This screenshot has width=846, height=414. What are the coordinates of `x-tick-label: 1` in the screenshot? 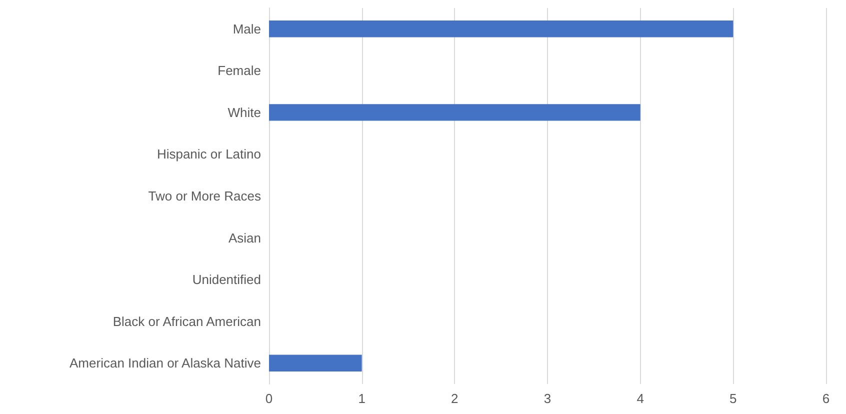 It's located at (362, 398).